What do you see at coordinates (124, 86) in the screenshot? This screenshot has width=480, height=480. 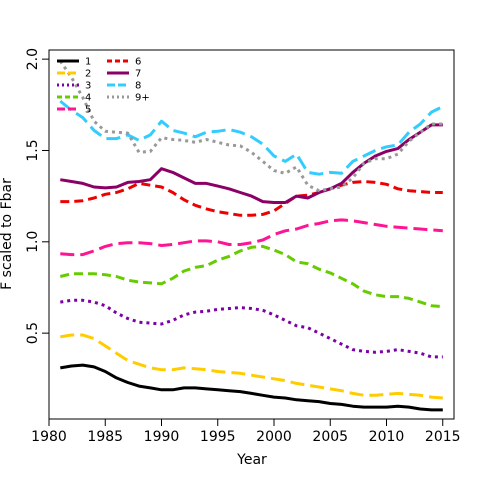 I see `legend-item-8: 8` at bounding box center [124, 86].